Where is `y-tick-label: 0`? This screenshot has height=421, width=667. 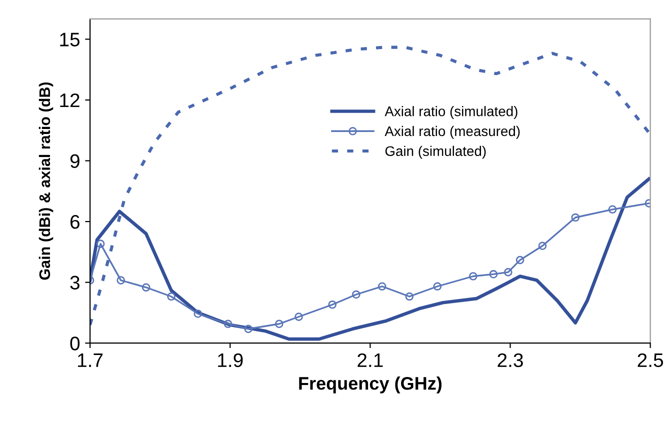
y-tick-label: 0 is located at coordinates (75, 343).